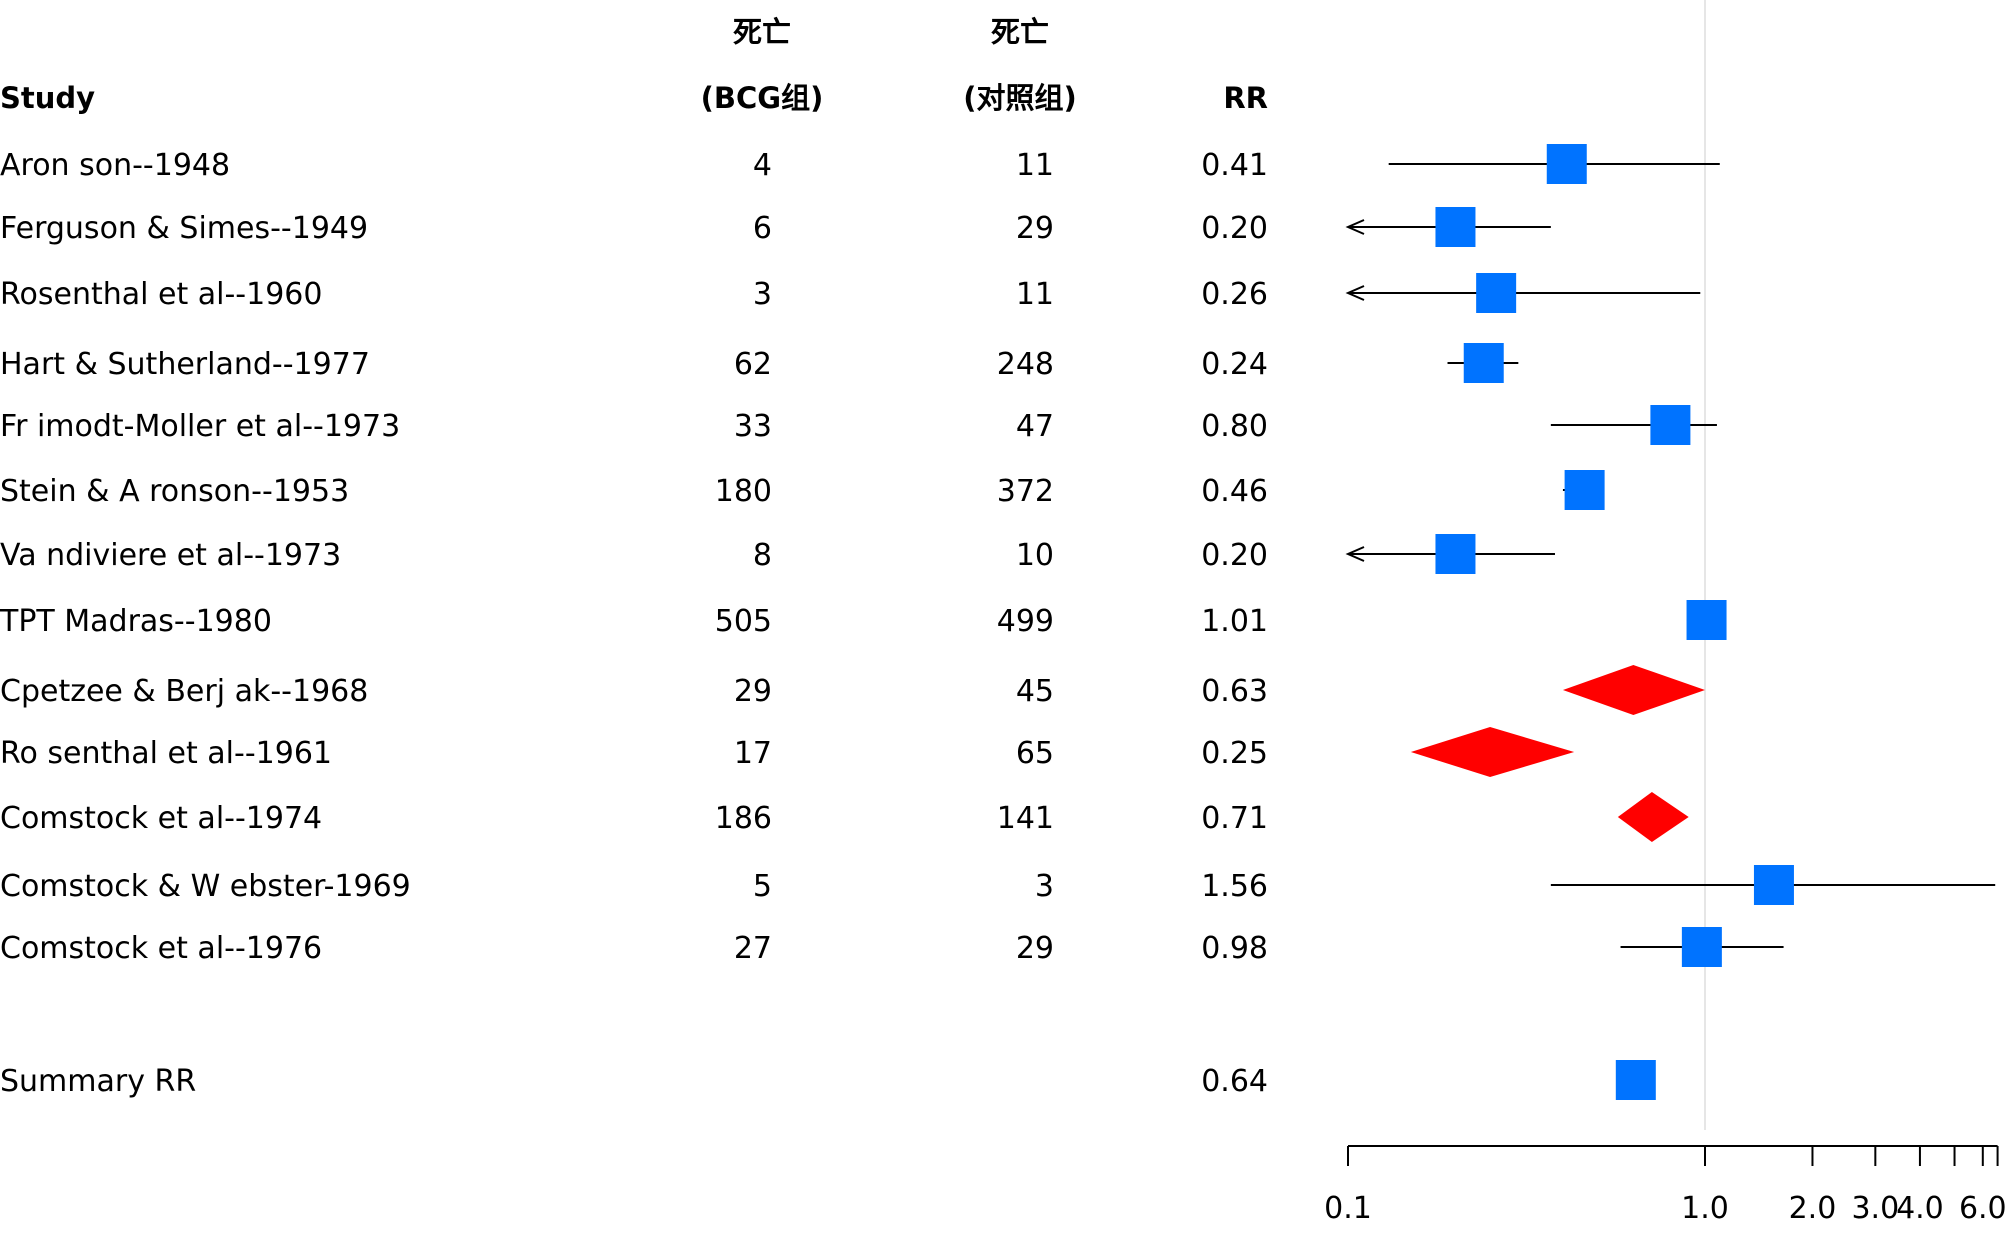  Describe the element at coordinates (1875, 1208) in the screenshot. I see `x-tick-label: 3.0` at that location.